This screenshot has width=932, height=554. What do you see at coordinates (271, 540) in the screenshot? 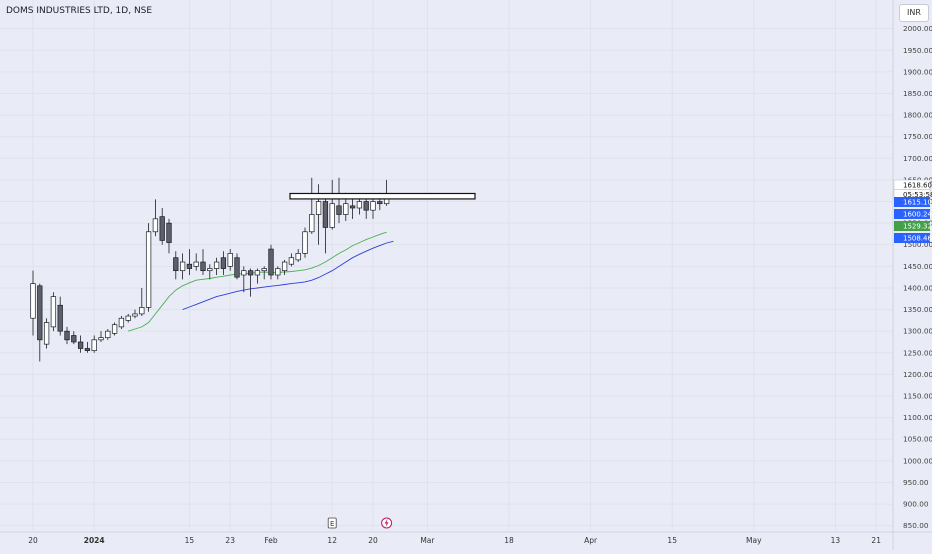
I see `x-tick-label: Feb` at bounding box center [271, 540].